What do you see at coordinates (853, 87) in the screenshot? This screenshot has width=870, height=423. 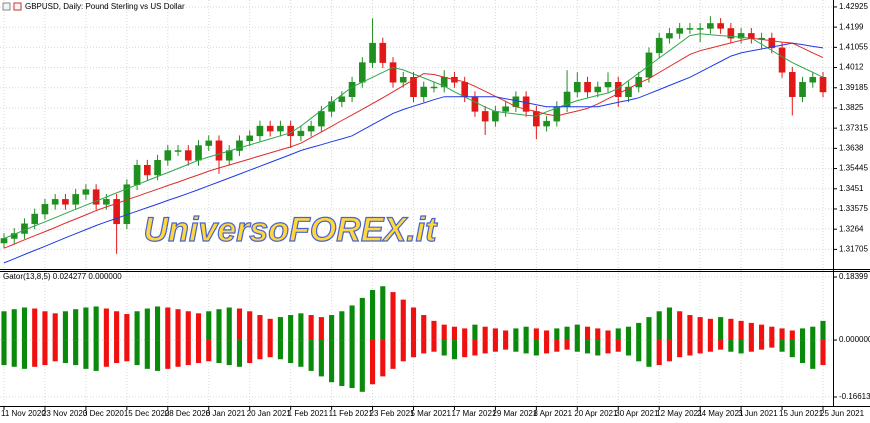 I see `y-tick-label: 1.39185` at bounding box center [853, 87].